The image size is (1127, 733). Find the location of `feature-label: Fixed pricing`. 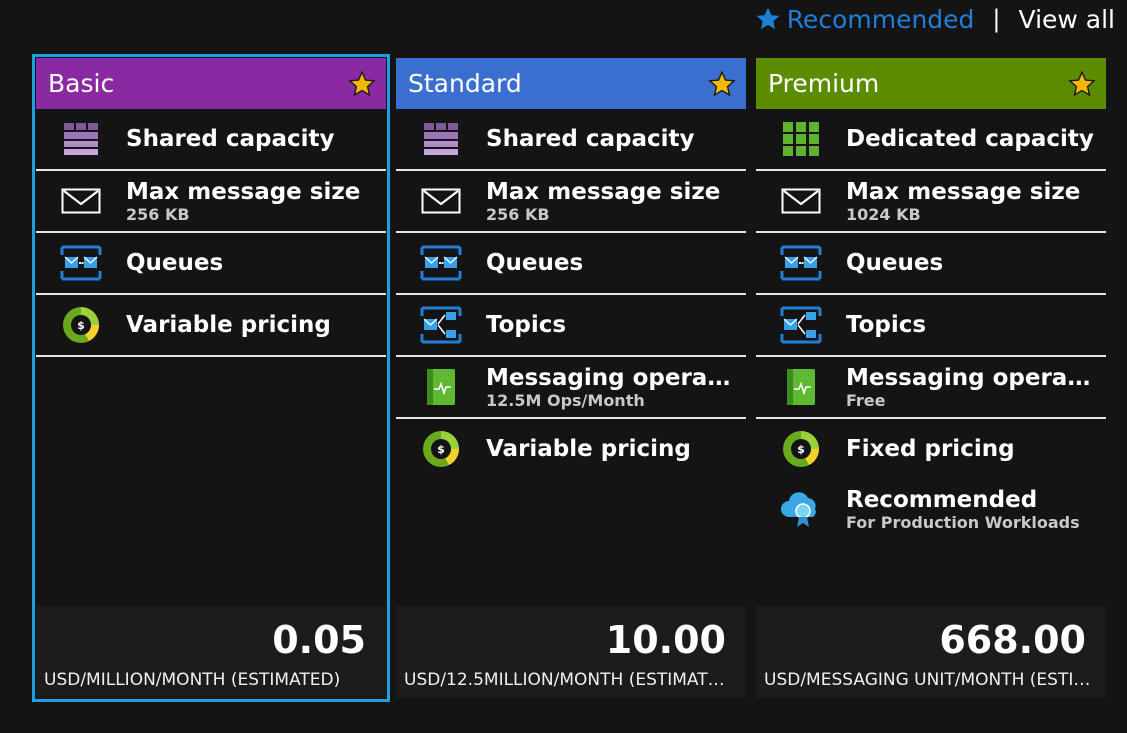

feature-label: Fixed pricing is located at coordinates (930, 449).